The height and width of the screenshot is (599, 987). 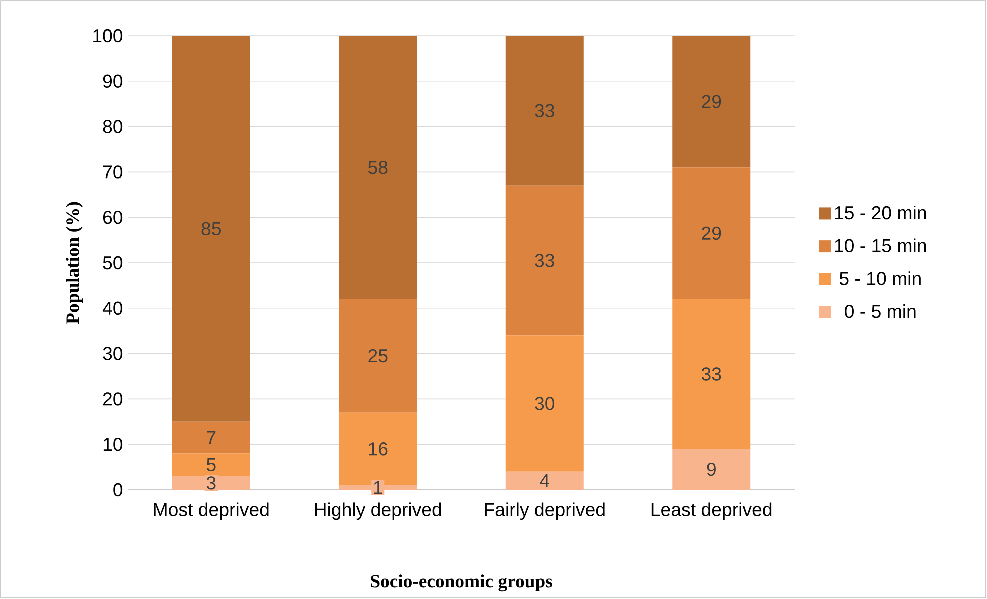 I want to click on legend-label: 0 - 5 min, so click(x=880, y=311).